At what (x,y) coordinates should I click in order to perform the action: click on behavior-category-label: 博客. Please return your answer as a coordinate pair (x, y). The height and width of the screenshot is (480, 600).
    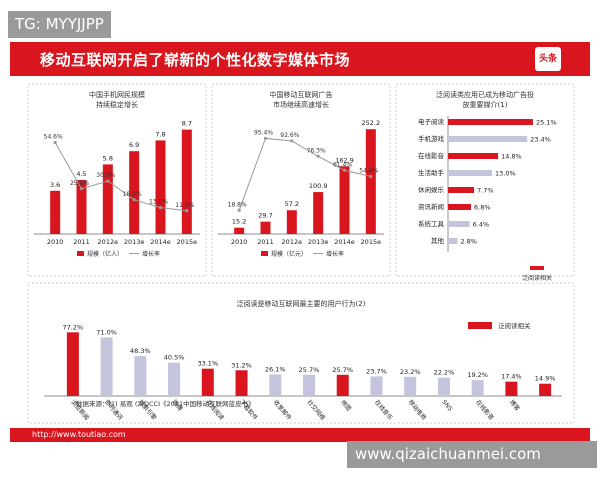
    Looking at the image, I should click on (515, 405).